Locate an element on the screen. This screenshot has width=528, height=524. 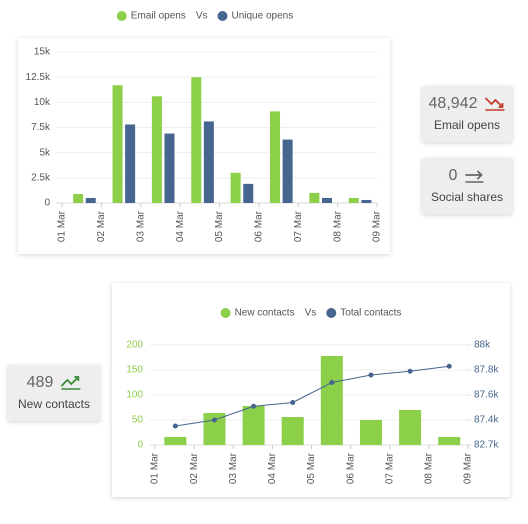
y-tick-label: 5k is located at coordinates (45, 152).